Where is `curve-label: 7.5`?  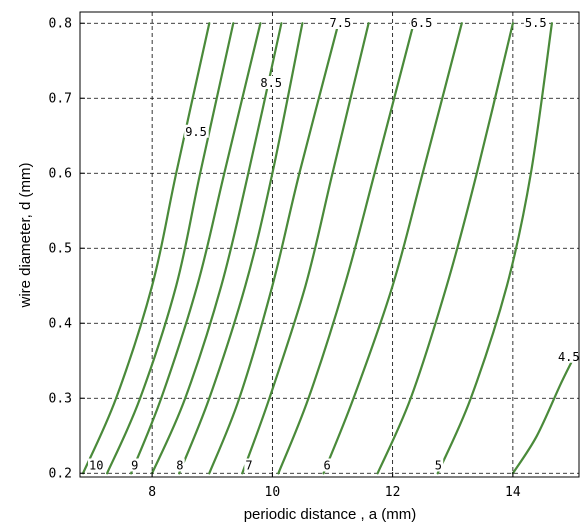 curve-label: 7.5 is located at coordinates (341, 23).